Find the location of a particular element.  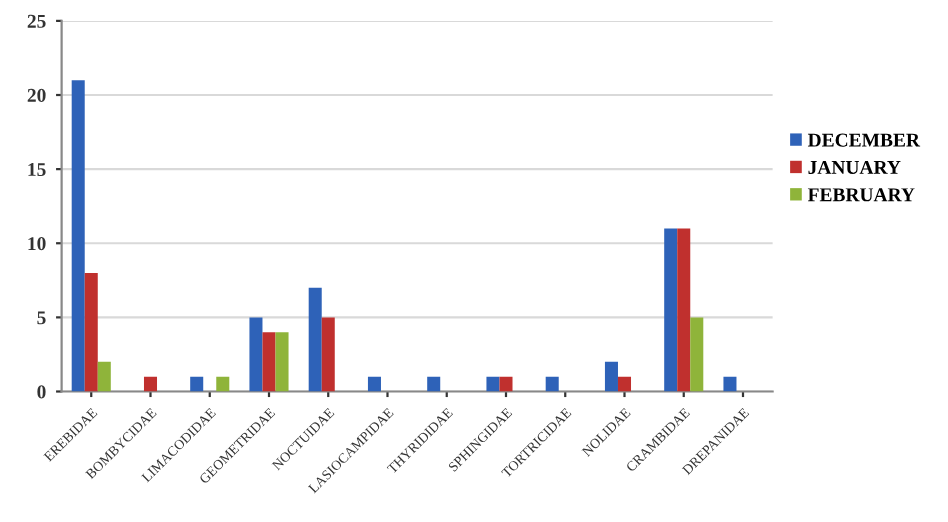

y-tick-label: 20 is located at coordinates (36, 95).